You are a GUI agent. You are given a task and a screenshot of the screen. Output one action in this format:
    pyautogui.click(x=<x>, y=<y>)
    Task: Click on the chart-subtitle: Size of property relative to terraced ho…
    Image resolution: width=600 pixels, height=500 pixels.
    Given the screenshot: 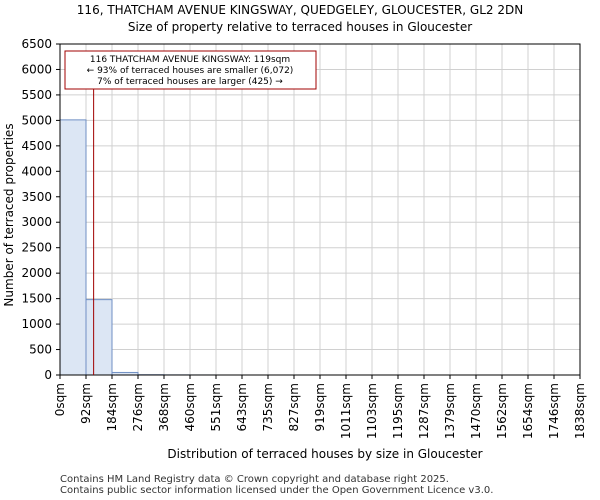 What is the action you would take?
    pyautogui.click(x=300, y=27)
    